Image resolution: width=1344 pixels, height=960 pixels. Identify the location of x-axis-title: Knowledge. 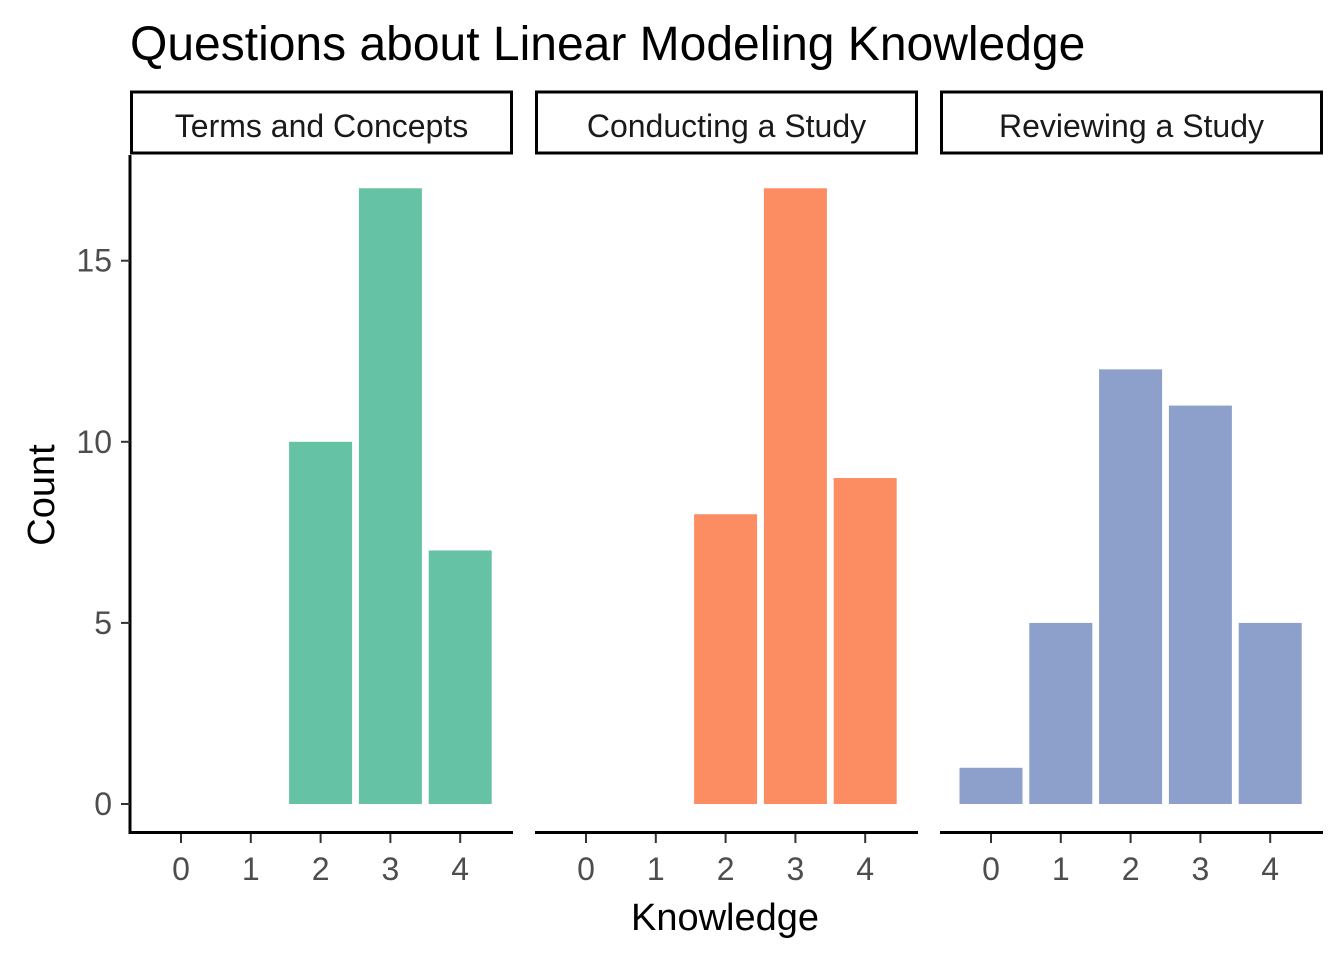
(725, 918).